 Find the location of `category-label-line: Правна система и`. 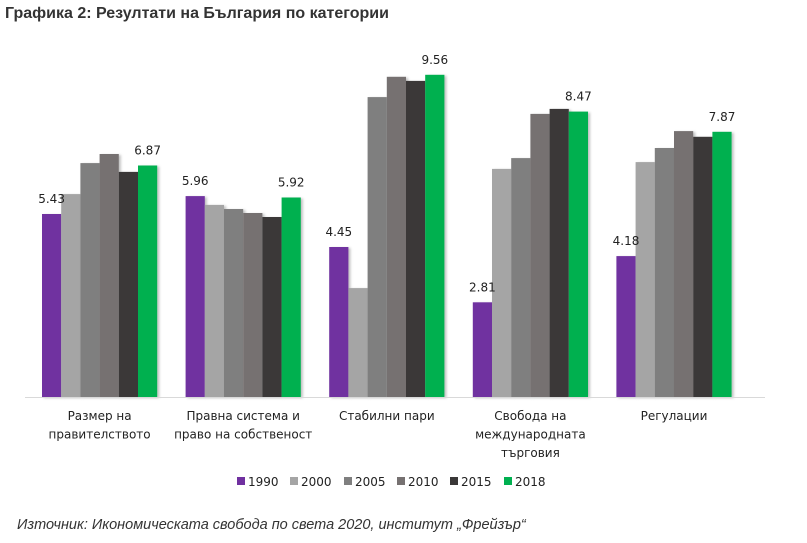

category-label-line: Правна система и is located at coordinates (242, 416).